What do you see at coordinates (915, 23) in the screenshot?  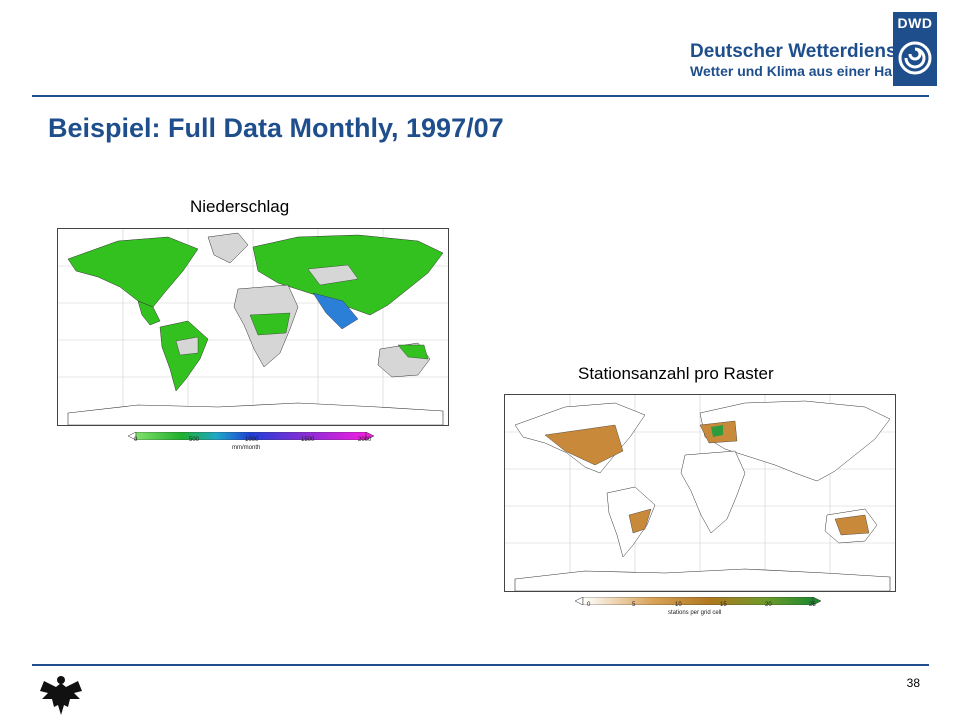 I see `dwd-logo-text: DWD` at bounding box center [915, 23].